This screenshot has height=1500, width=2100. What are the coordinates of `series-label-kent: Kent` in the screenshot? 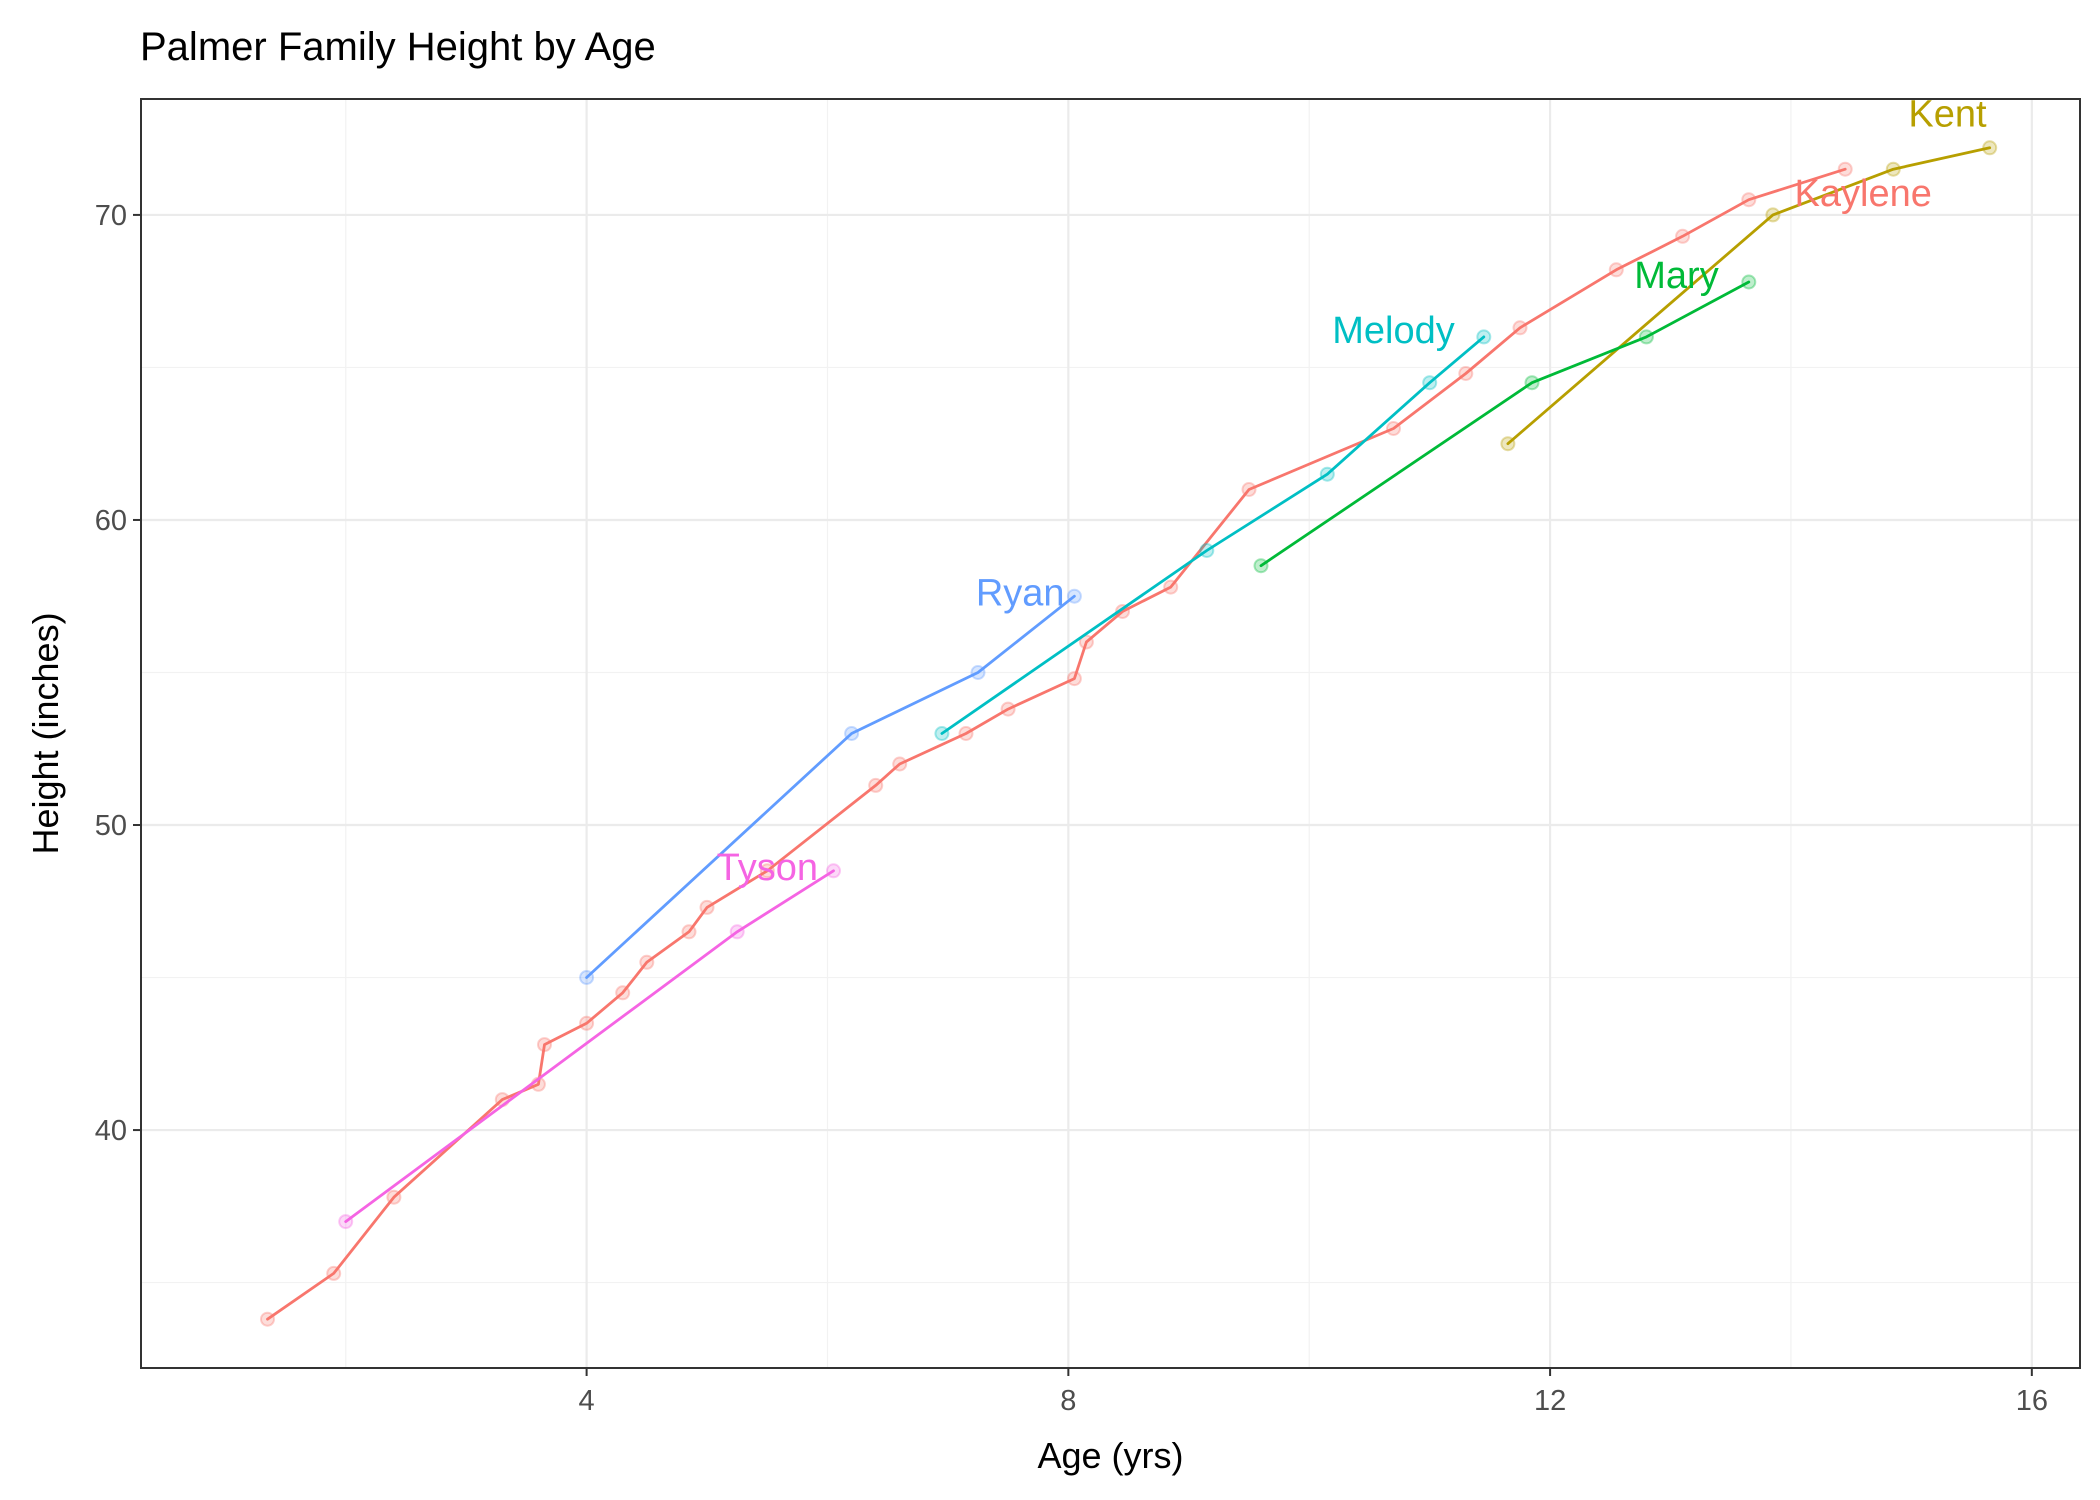 It's located at (1947, 115).